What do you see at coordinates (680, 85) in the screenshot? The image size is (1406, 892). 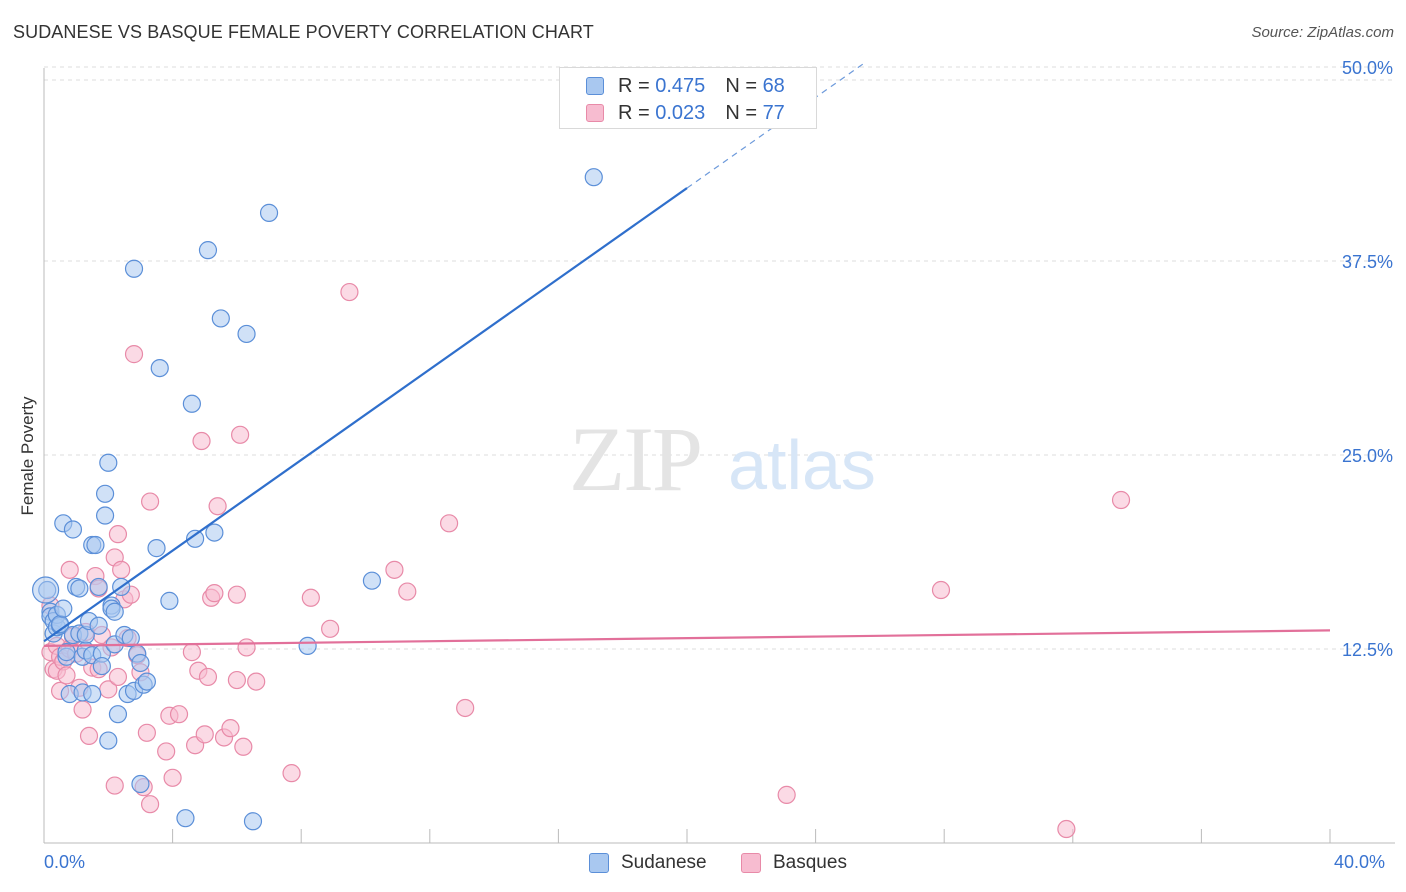 I see `legend-r-value: 0.475` at bounding box center [680, 85].